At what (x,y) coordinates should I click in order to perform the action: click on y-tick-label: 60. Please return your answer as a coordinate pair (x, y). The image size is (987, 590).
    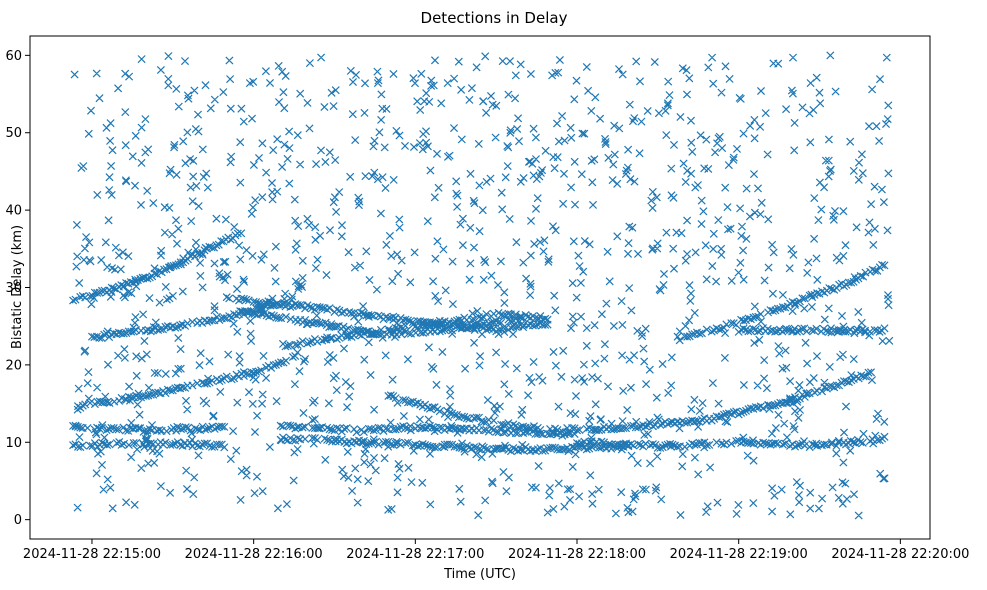
    Looking at the image, I should click on (13, 56).